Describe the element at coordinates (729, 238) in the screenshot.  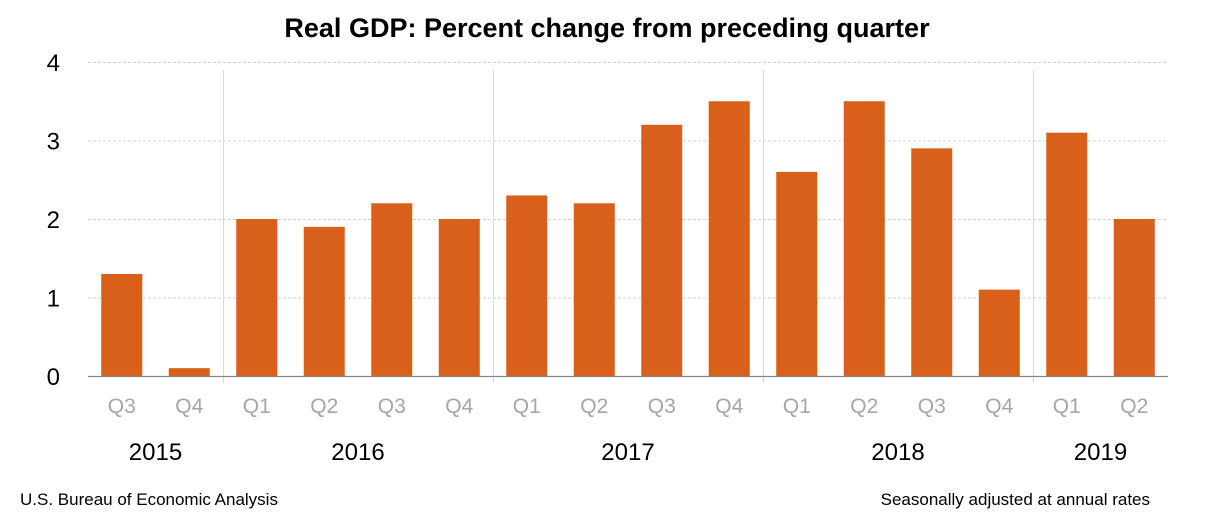
I see `bar-2017-q4` at that location.